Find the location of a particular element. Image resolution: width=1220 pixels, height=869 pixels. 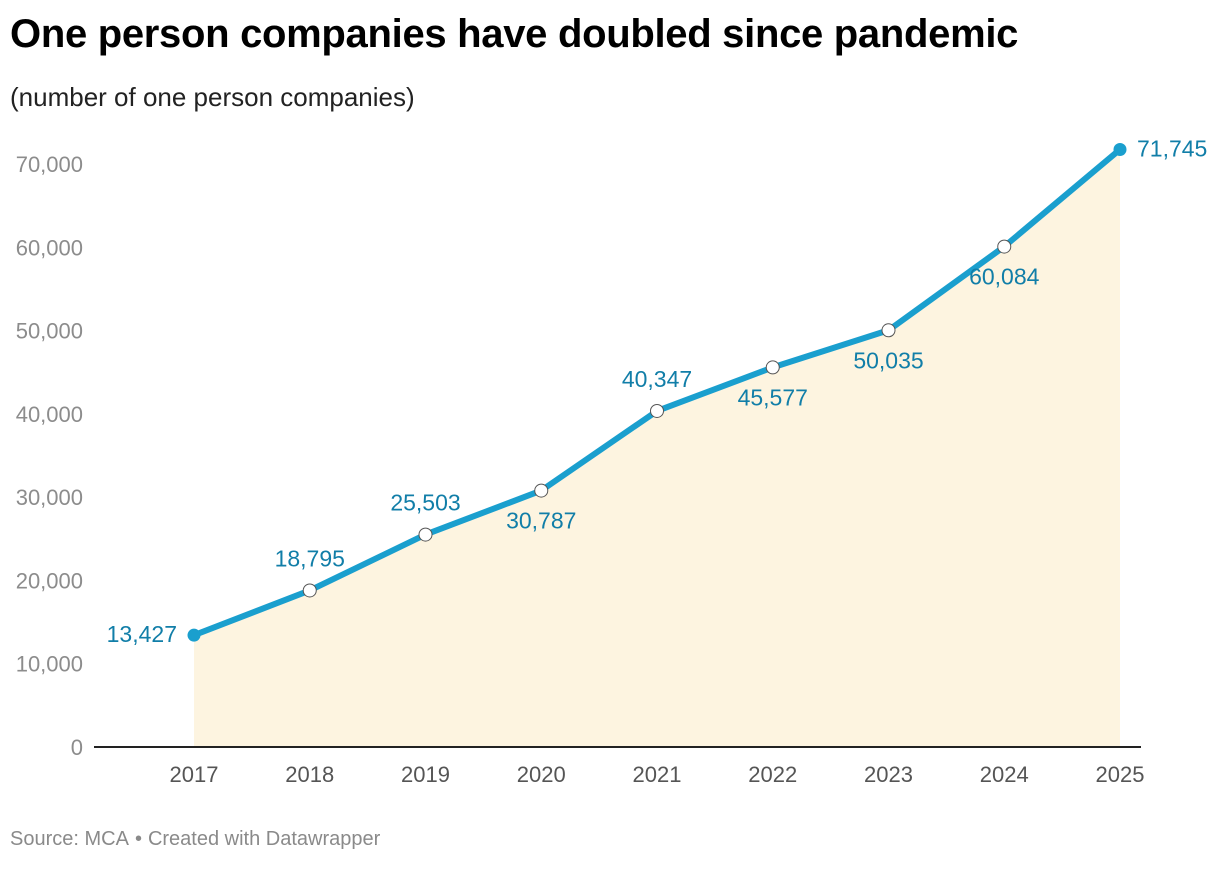

y-tick-label: 20,000 is located at coordinates (49, 580).